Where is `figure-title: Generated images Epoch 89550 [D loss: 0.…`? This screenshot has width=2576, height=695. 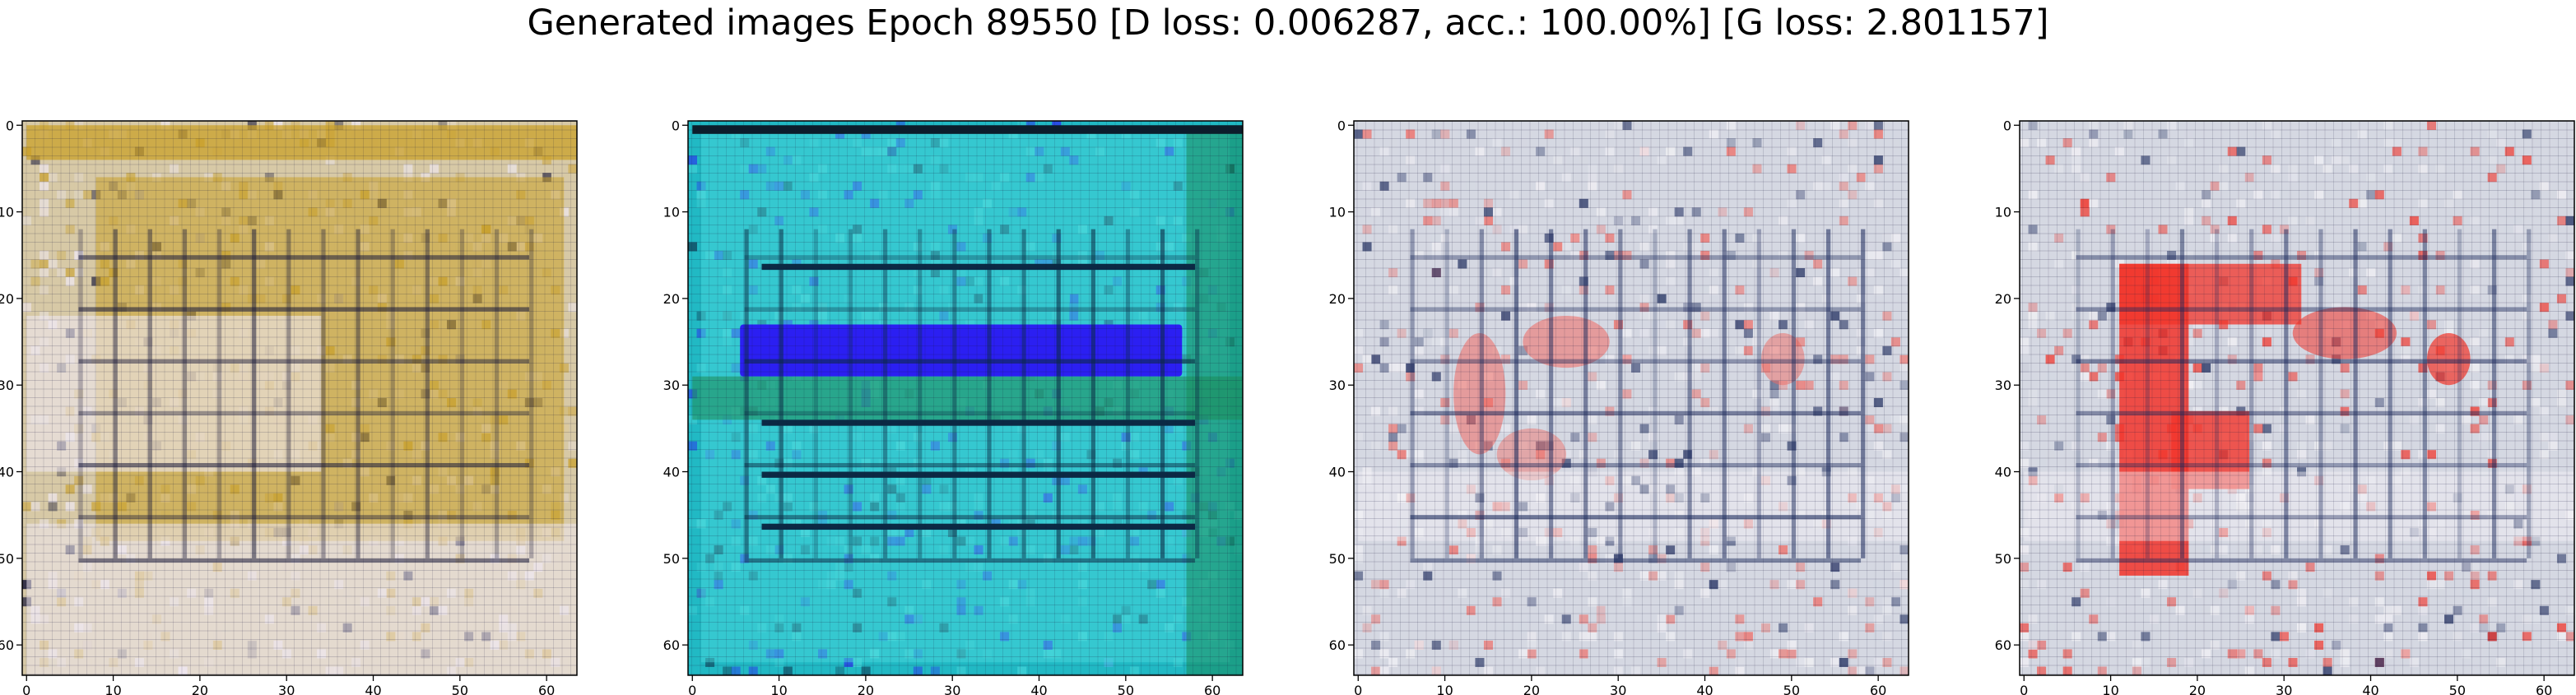 figure-title: Generated images Epoch 89550 [D loss: 0.… is located at coordinates (1288, 23).